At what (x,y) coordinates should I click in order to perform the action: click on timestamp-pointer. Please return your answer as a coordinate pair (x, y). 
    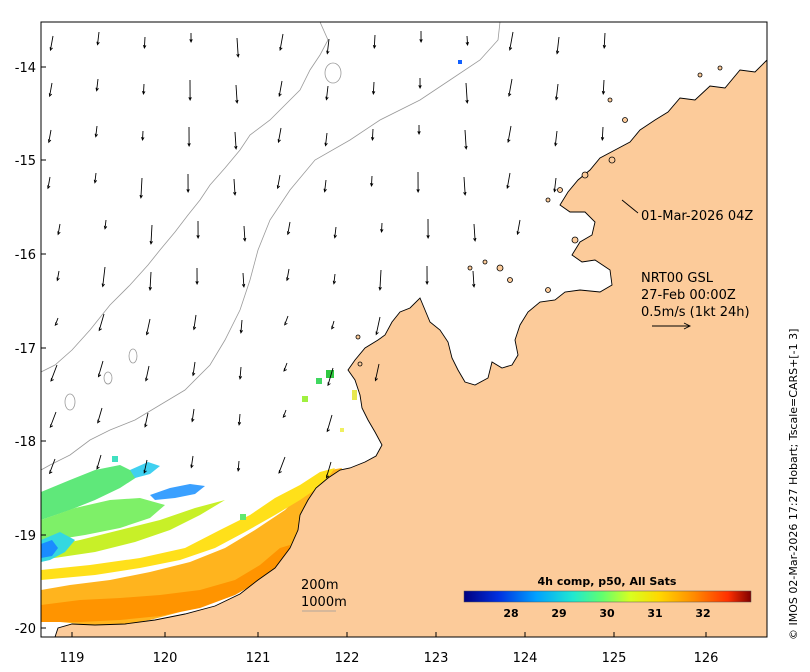
    Looking at the image, I should click on (630, 206).